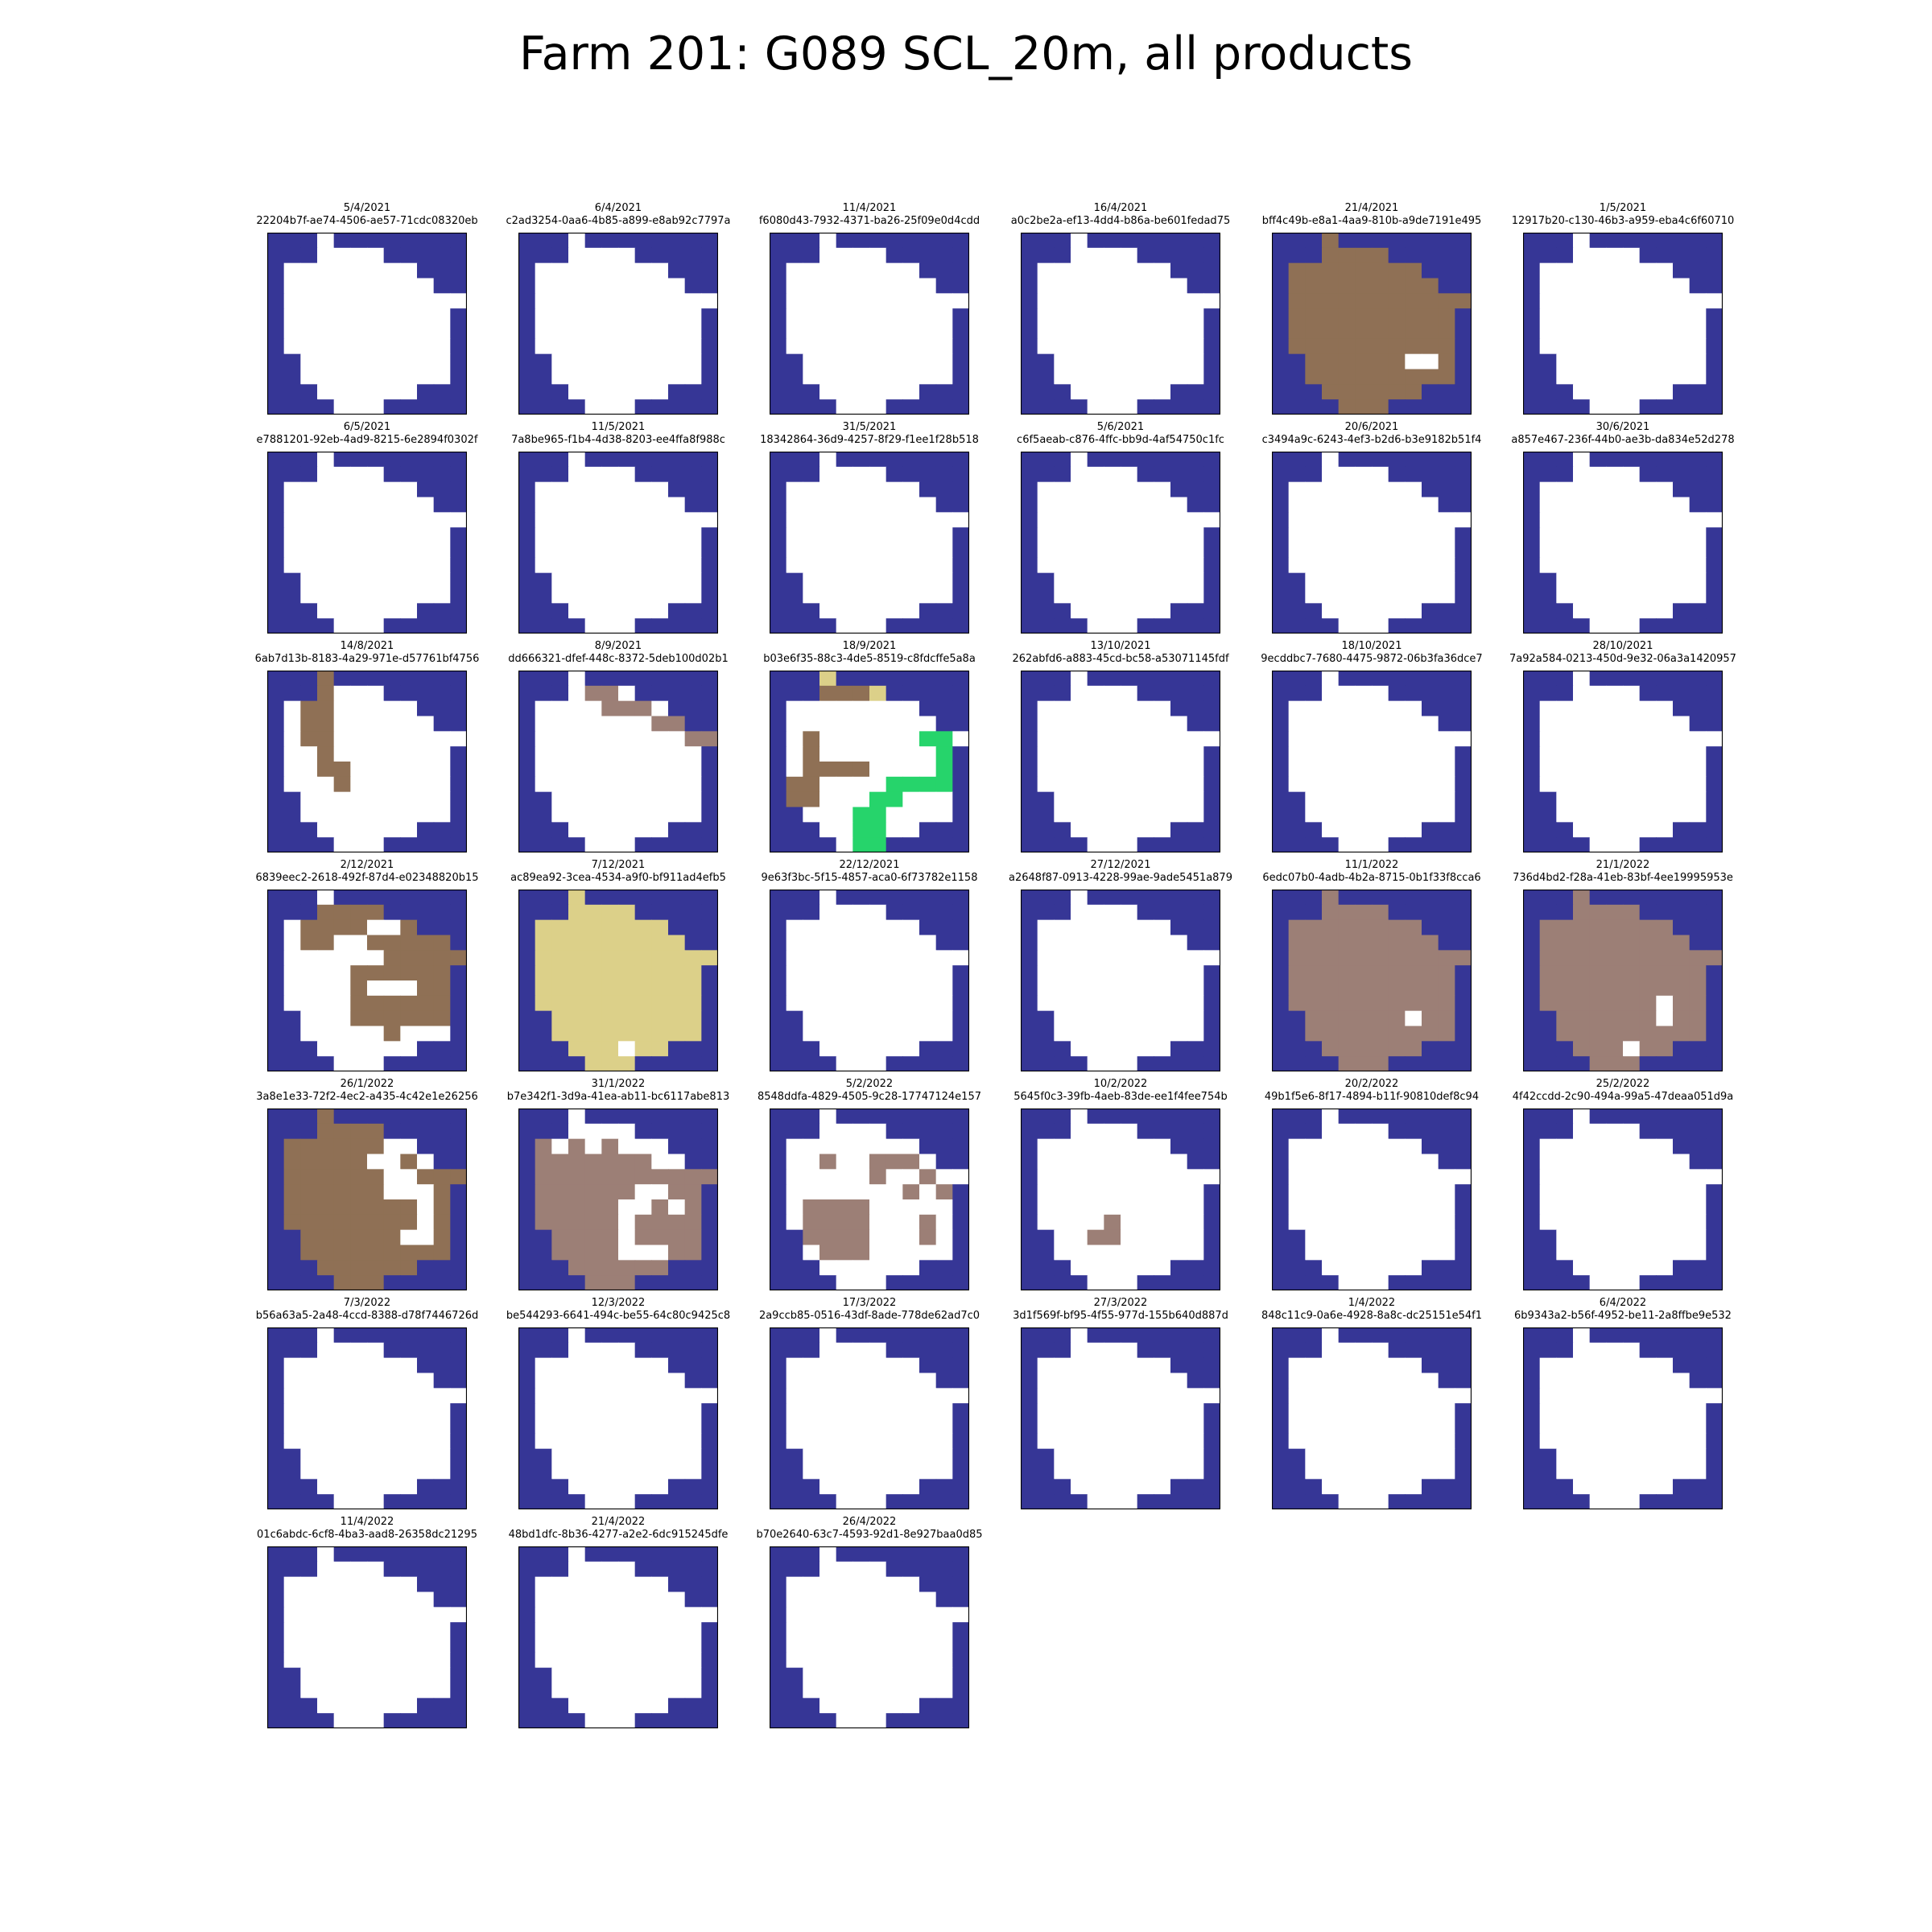 Image resolution: width=1932 pixels, height=1932 pixels. What do you see at coordinates (618, 659) in the screenshot?
I see `panel-product-id: dd666321-dfef-448c-8372-5deb100d02b1` at bounding box center [618, 659].